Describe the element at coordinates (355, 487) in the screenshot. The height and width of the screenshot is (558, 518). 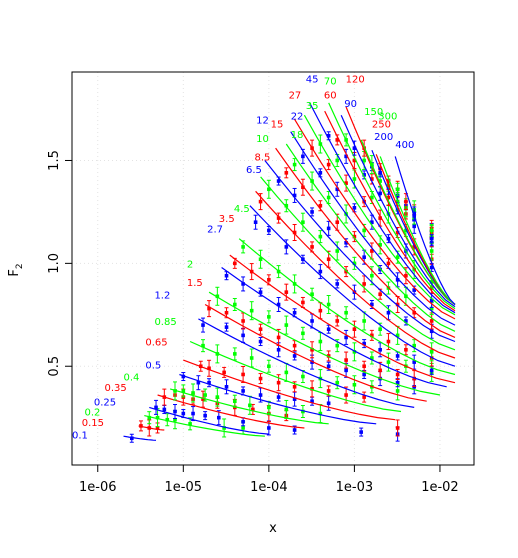
I see `x-tick-label: 1e-03` at that location.